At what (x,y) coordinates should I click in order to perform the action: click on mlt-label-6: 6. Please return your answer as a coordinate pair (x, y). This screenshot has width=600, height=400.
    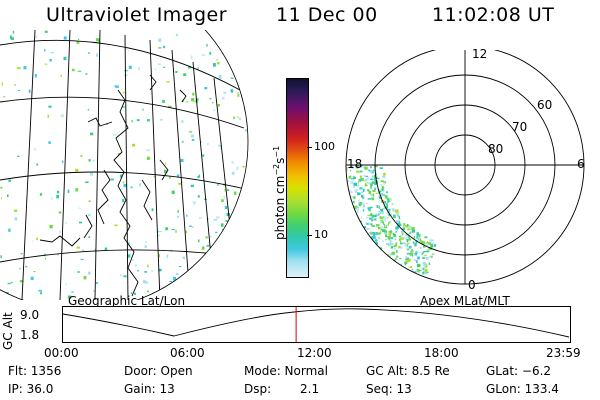
    Looking at the image, I should click on (581, 164).